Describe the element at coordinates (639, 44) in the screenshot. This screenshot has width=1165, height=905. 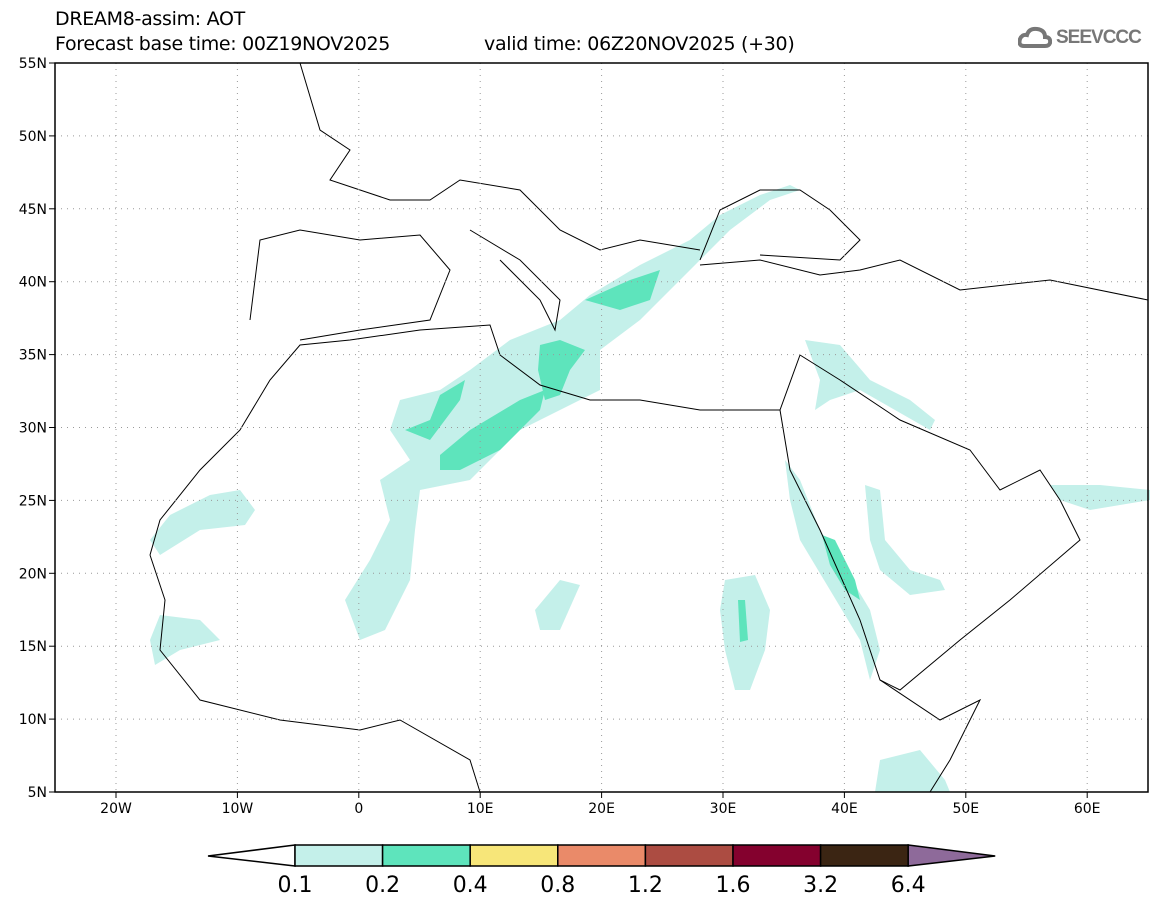
I see `valid-time: valid time: 06Z20NOV2025 (+30)` at that location.